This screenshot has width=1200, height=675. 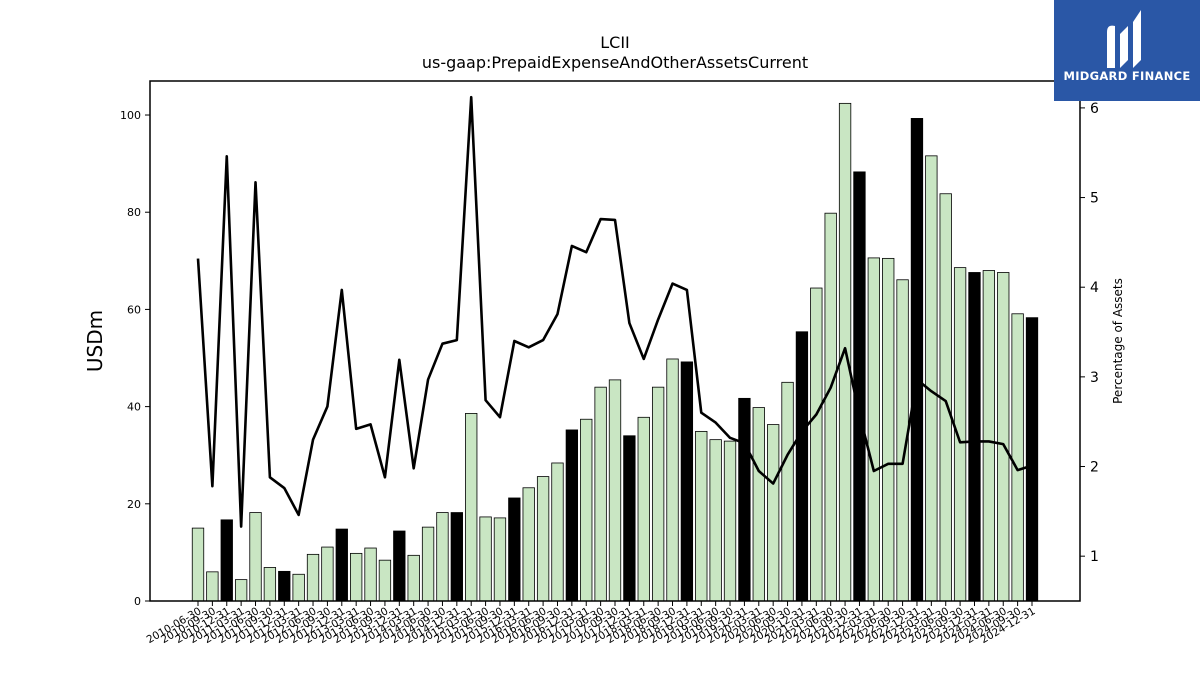 What do you see at coordinates (137, 601) in the screenshot?
I see `y-tick-label: 0` at bounding box center [137, 601].